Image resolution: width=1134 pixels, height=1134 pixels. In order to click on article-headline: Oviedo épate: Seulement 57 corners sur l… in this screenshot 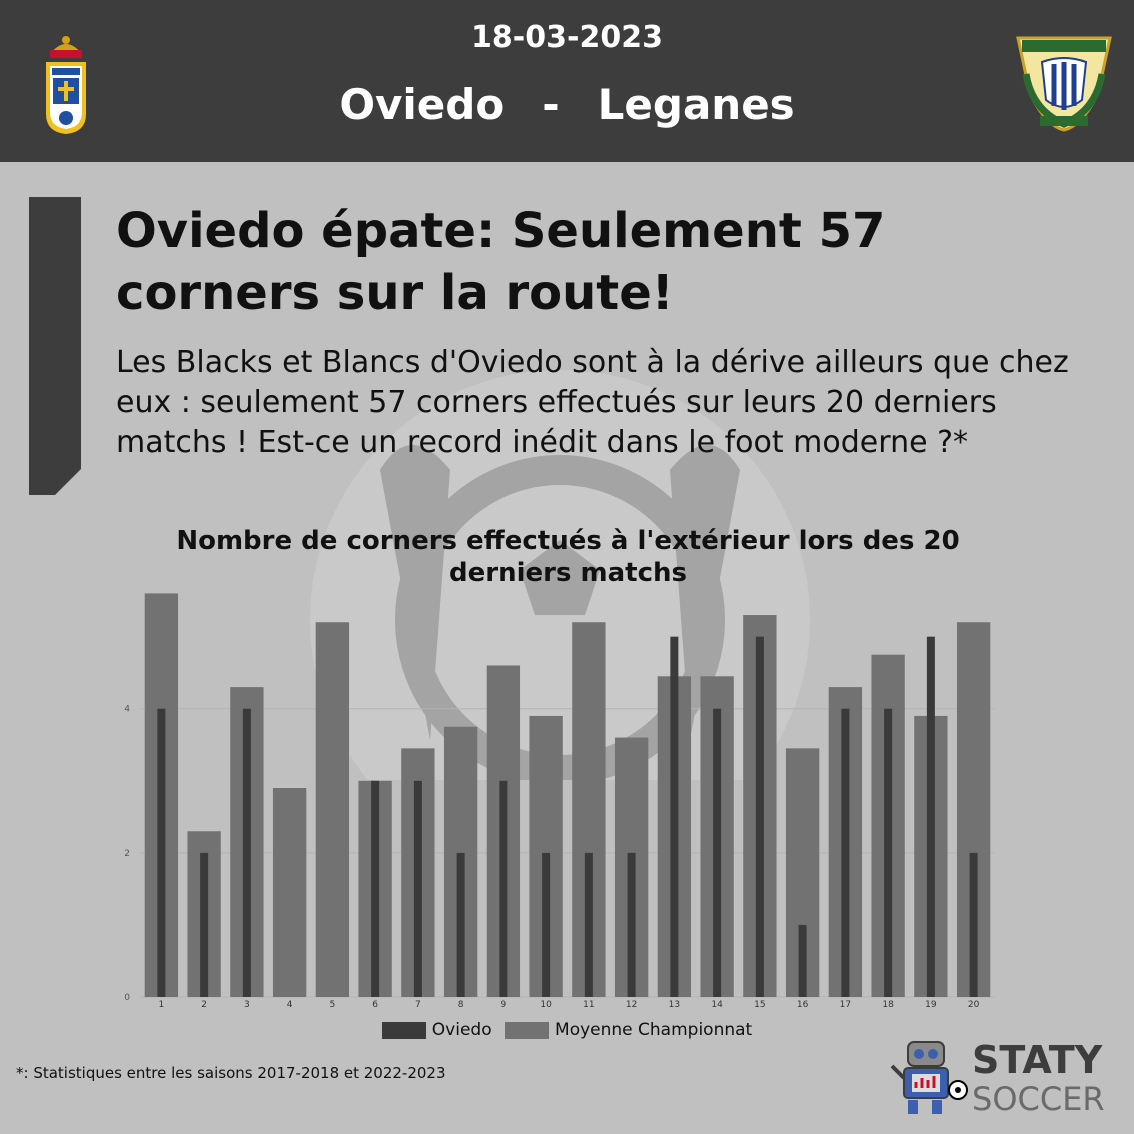, I will do `click(501, 262)`.